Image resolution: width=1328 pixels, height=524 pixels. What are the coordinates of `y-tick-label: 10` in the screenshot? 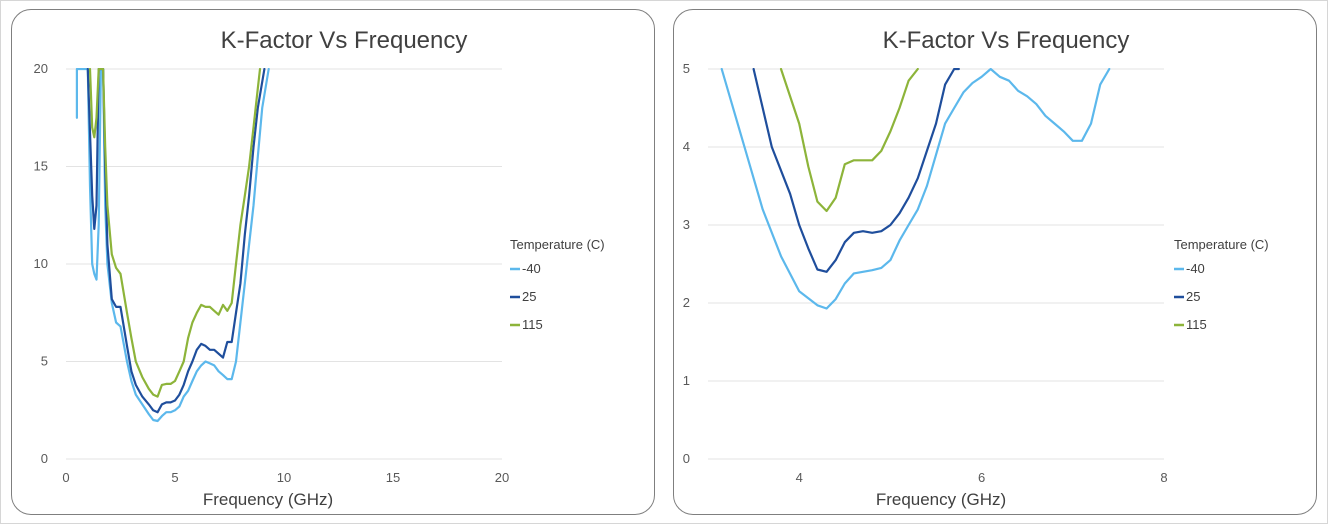 It's located at (41, 263).